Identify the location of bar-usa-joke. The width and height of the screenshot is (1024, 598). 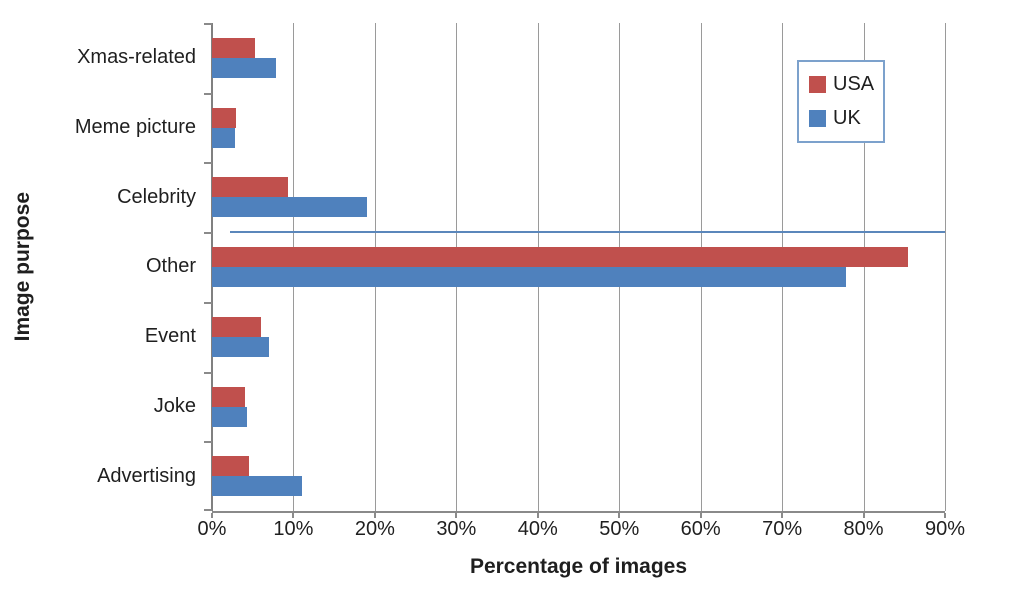
(229, 397).